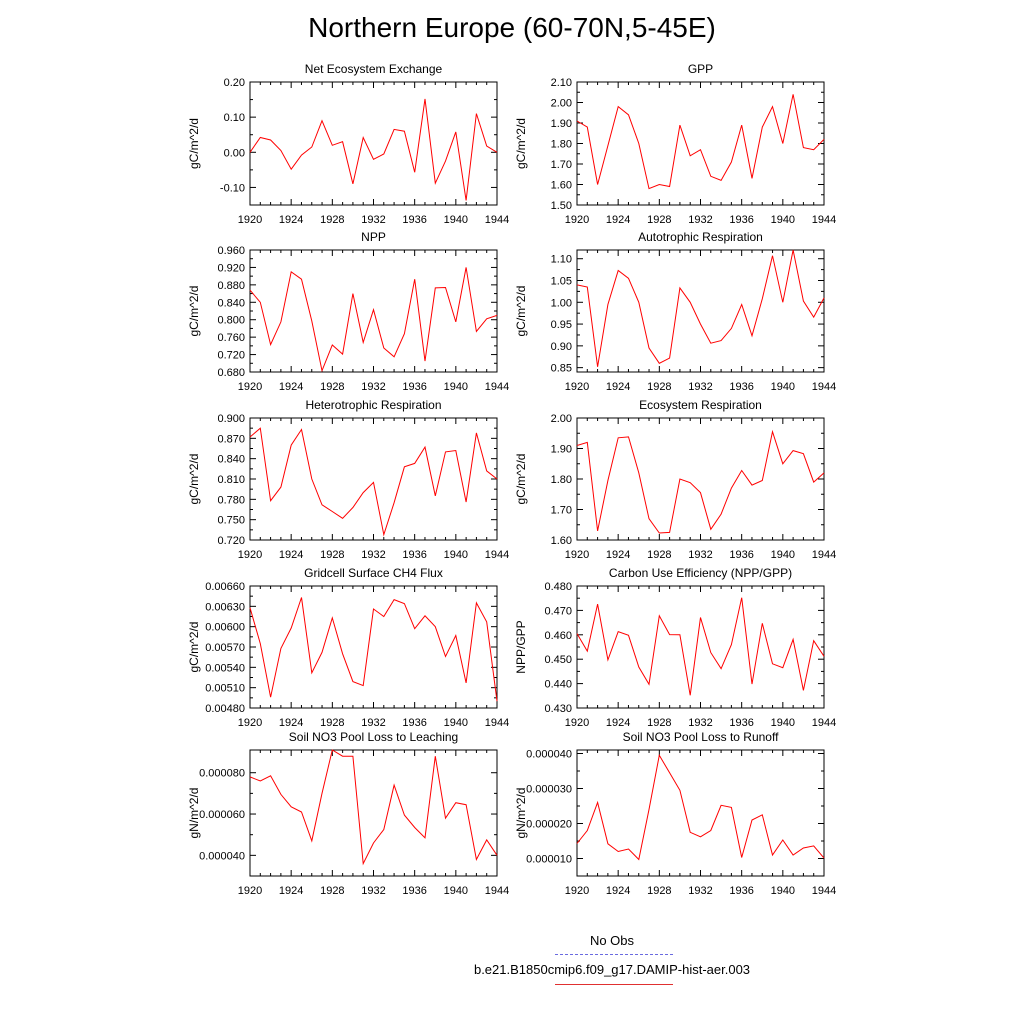 Image resolution: width=1024 pixels, height=1024 pixels. I want to click on y-tick-label: 0.800, so click(231, 321).